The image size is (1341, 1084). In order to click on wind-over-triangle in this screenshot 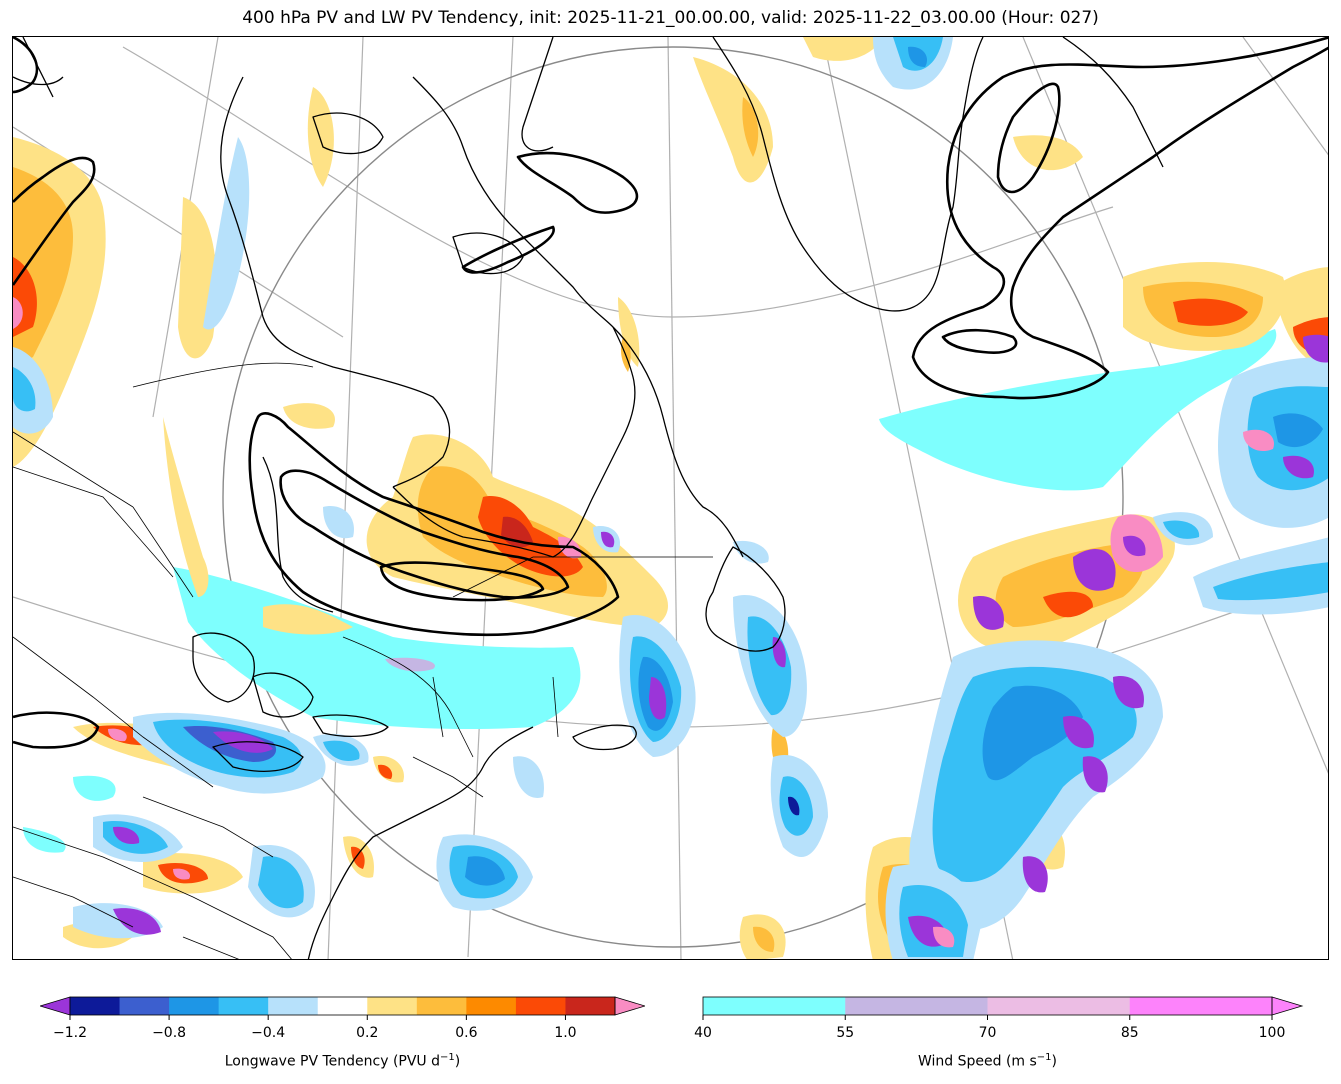, I will do `click(1287, 1006)`.